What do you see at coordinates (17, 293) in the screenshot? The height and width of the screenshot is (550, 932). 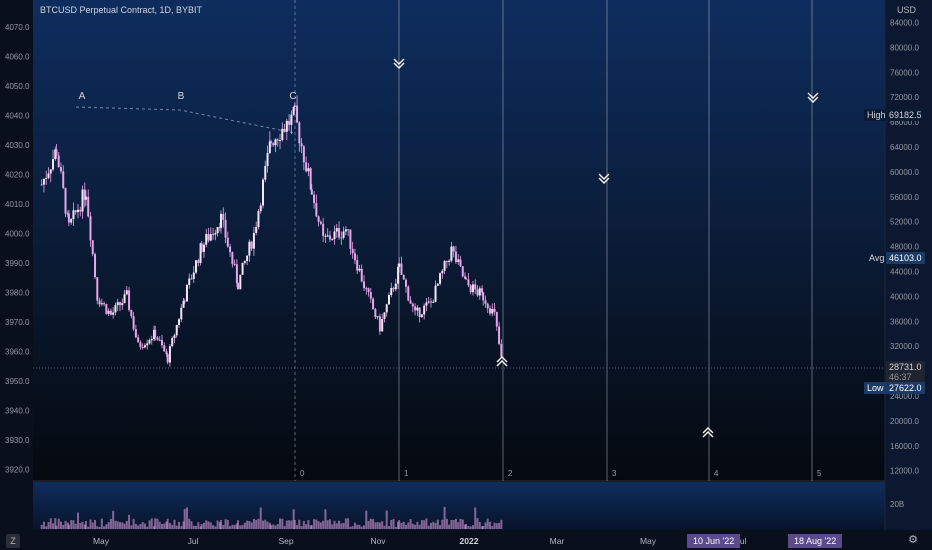 I see `left-axis-tick-label: 3980.0` at bounding box center [17, 293].